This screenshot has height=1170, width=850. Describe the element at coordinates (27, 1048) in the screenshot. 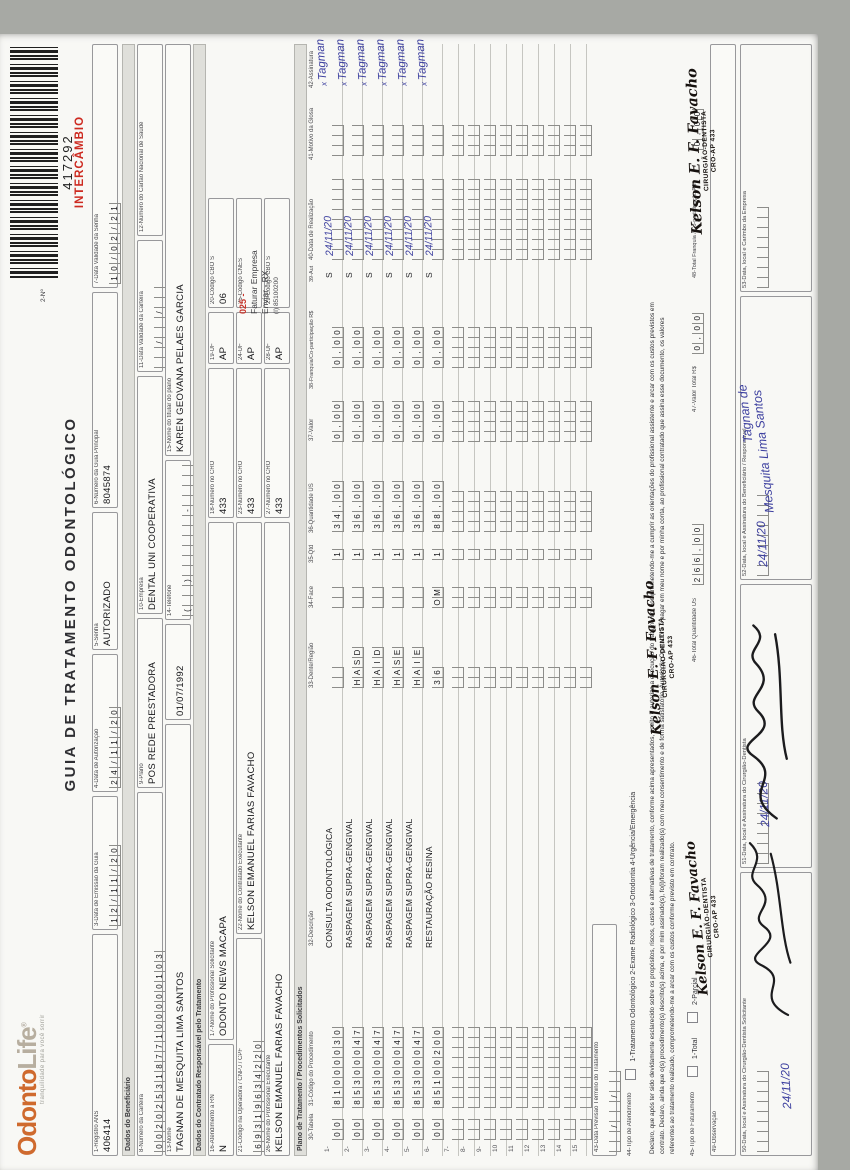

I see `logo-word-life: Life` at that location.